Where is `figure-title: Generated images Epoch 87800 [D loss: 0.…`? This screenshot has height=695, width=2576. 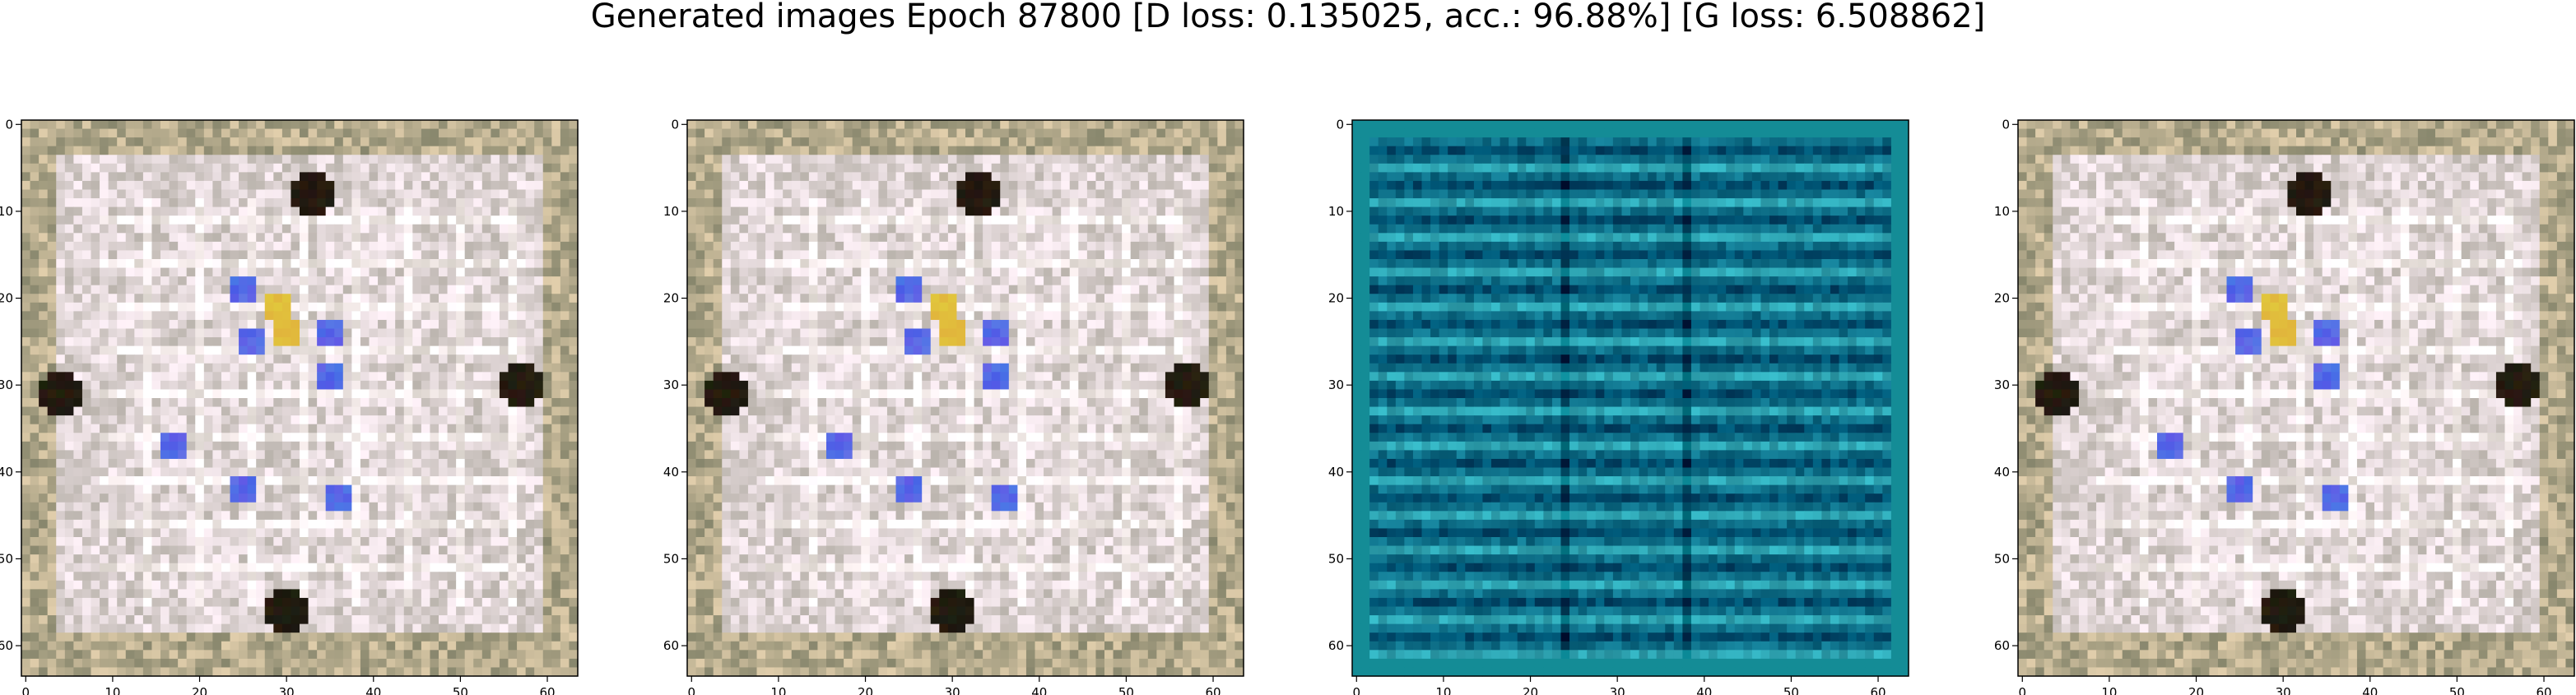
figure-title: Generated images Epoch 87800 [D loss: 0.… is located at coordinates (1288, 17).